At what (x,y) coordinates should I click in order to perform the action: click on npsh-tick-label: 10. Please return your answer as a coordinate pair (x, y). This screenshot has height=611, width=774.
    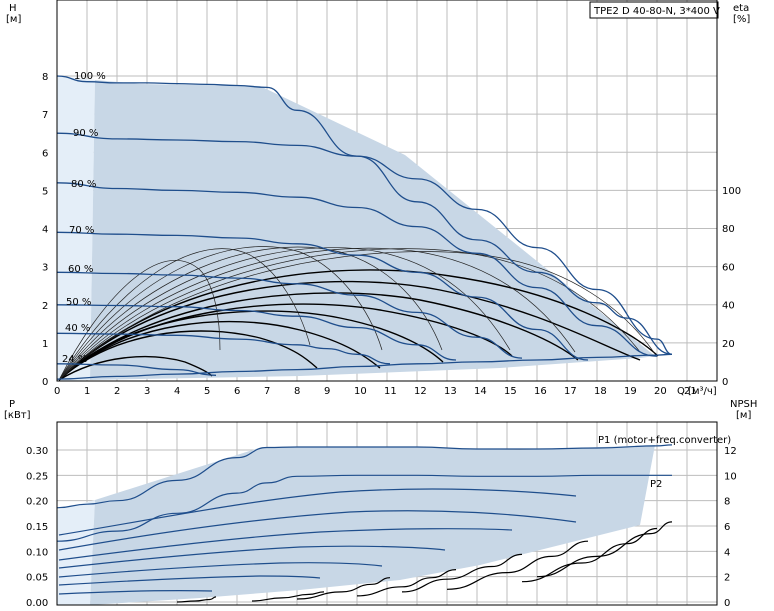
    Looking at the image, I should click on (730, 476).